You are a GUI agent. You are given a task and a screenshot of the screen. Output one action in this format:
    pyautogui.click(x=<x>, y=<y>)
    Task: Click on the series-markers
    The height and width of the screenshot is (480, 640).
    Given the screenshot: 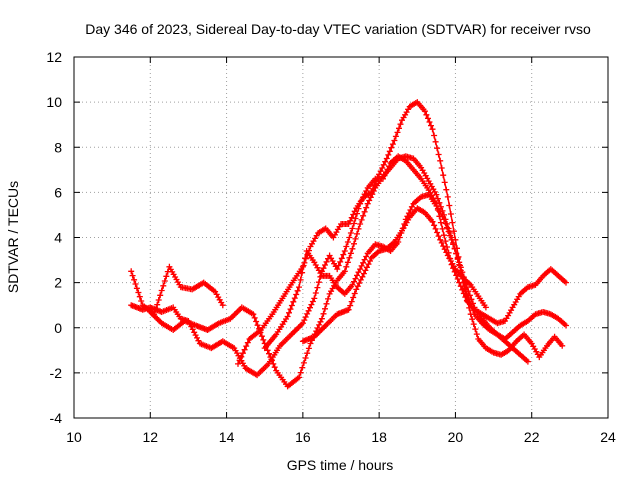 What is the action you would take?
    pyautogui.click(x=394, y=275)
    